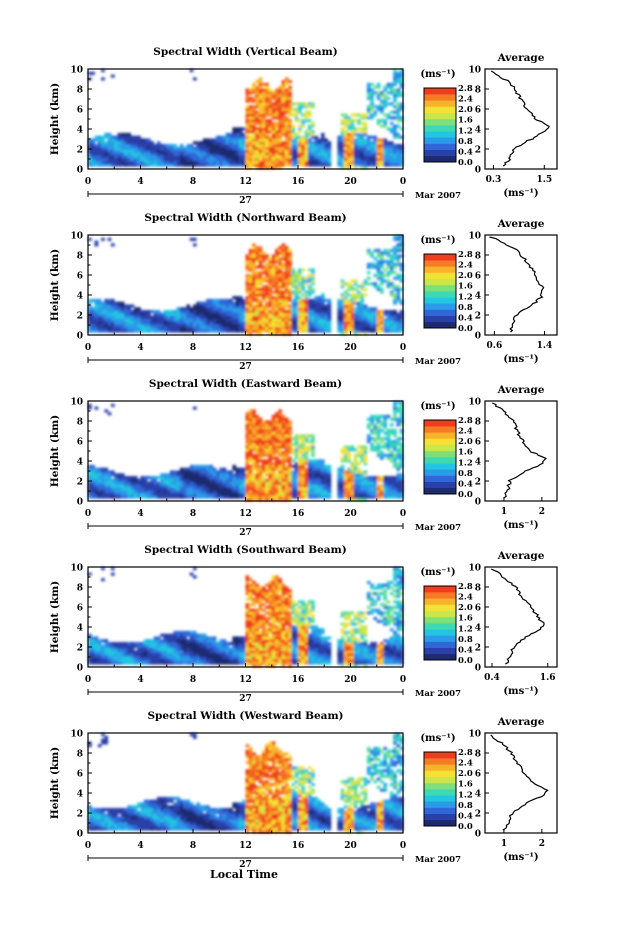 Image resolution: width=622 pixels, height=929 pixels. Describe the element at coordinates (465, 484) in the screenshot. I see `colorbar-tick-label: 0.4` at that location.